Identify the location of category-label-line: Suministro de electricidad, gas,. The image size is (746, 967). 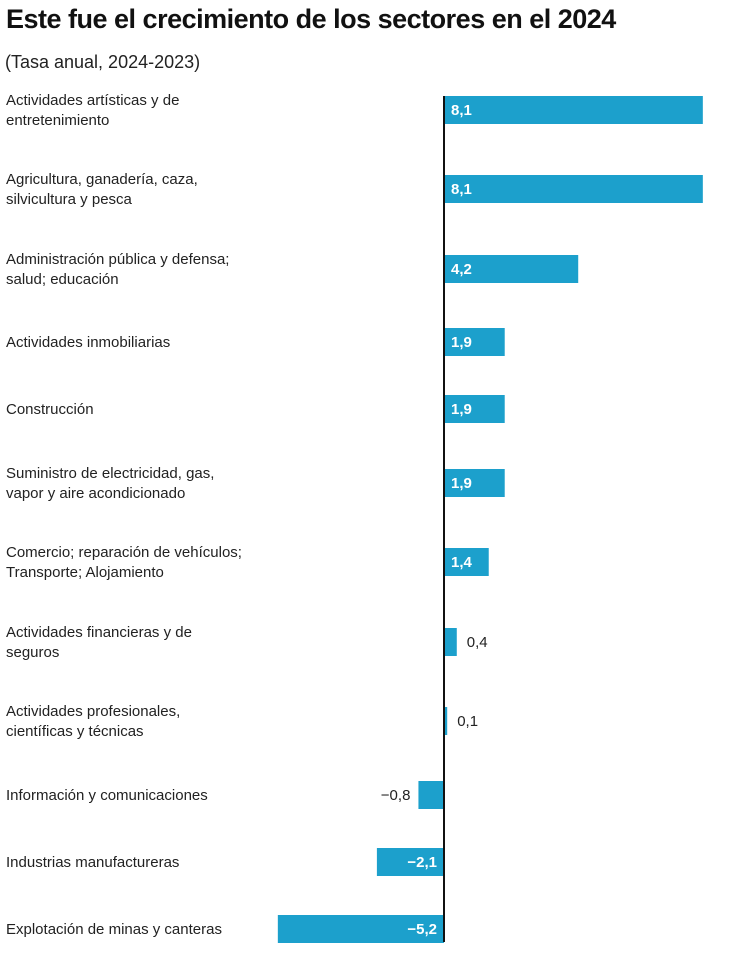
(110, 473).